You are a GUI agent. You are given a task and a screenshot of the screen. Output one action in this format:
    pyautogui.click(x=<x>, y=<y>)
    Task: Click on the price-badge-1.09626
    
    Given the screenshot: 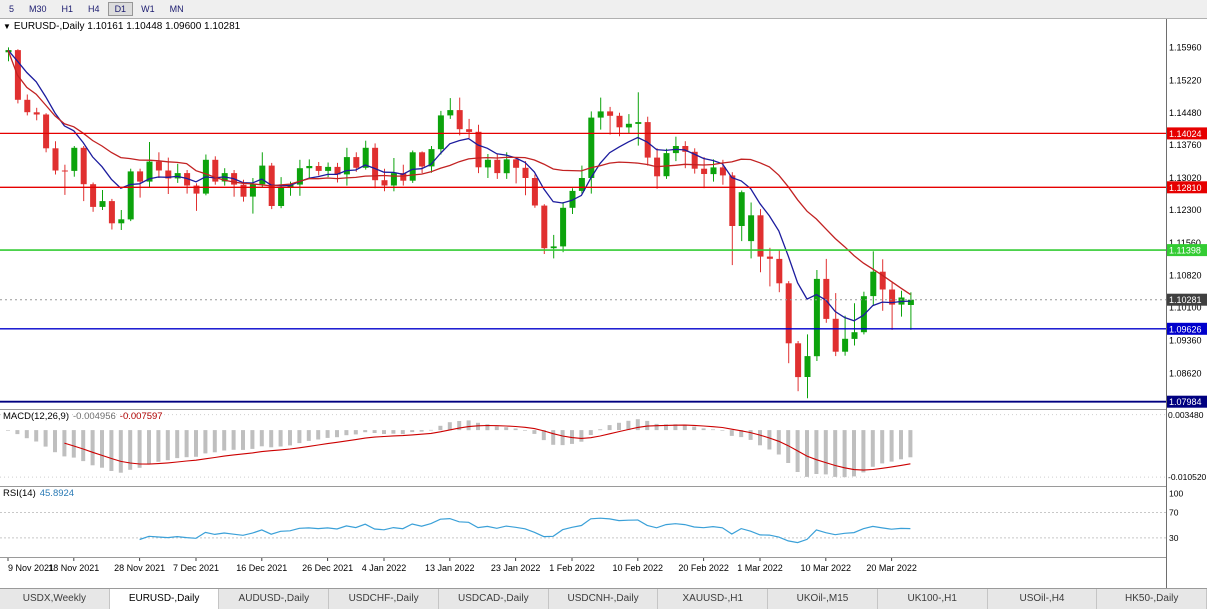 What is the action you would take?
    pyautogui.click(x=1187, y=328)
    